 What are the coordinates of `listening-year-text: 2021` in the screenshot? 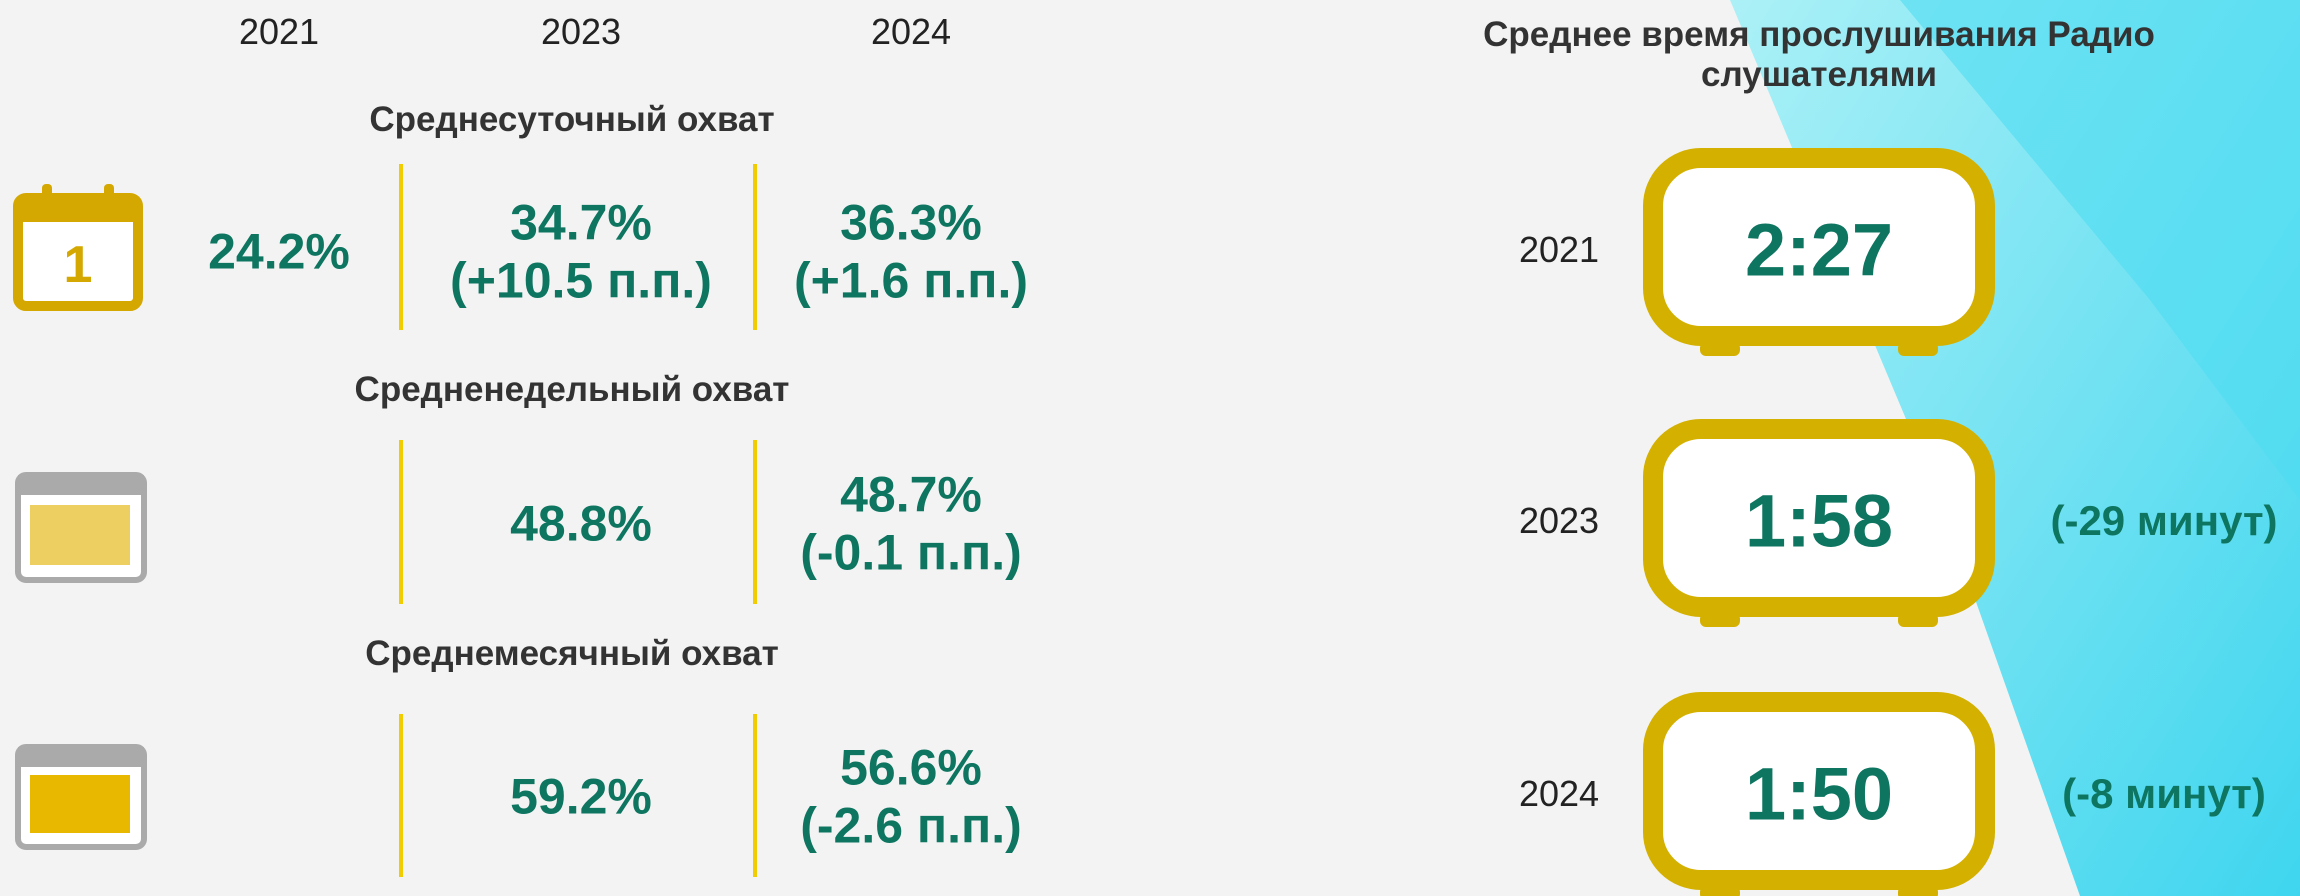 It's located at (1559, 249).